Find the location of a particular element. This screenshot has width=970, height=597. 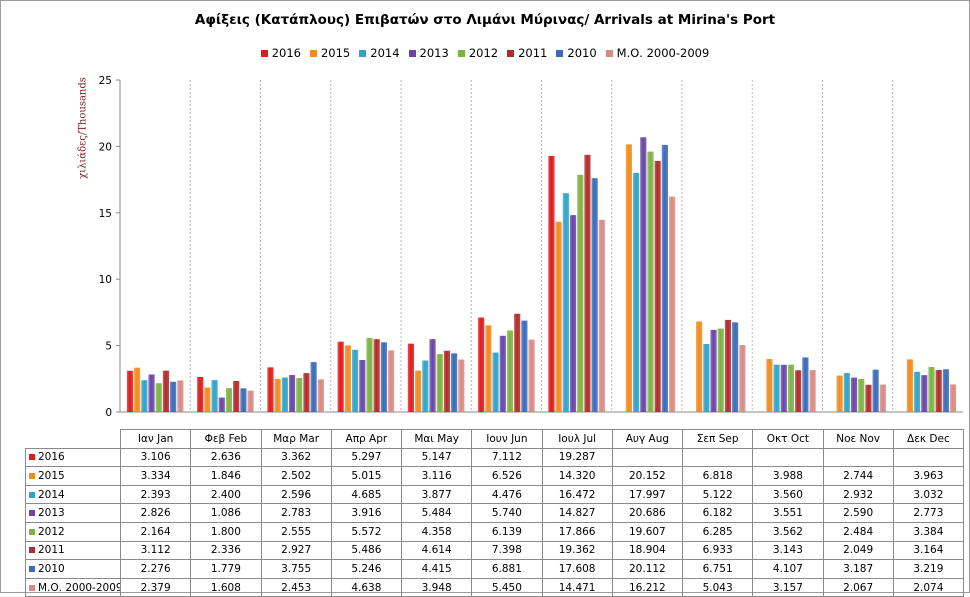

data-label: 5.450 is located at coordinates (507, 587).